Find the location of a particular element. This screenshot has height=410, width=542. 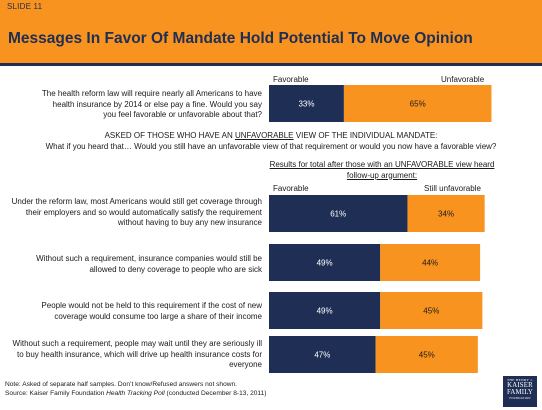

label-unfavorable-5: 45% is located at coordinates (427, 355).